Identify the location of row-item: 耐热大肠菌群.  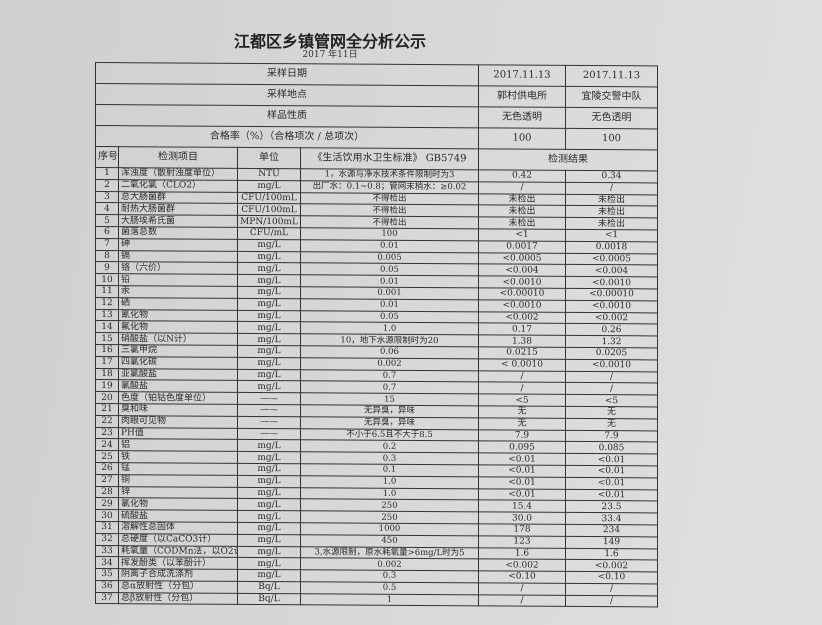
(178, 209).